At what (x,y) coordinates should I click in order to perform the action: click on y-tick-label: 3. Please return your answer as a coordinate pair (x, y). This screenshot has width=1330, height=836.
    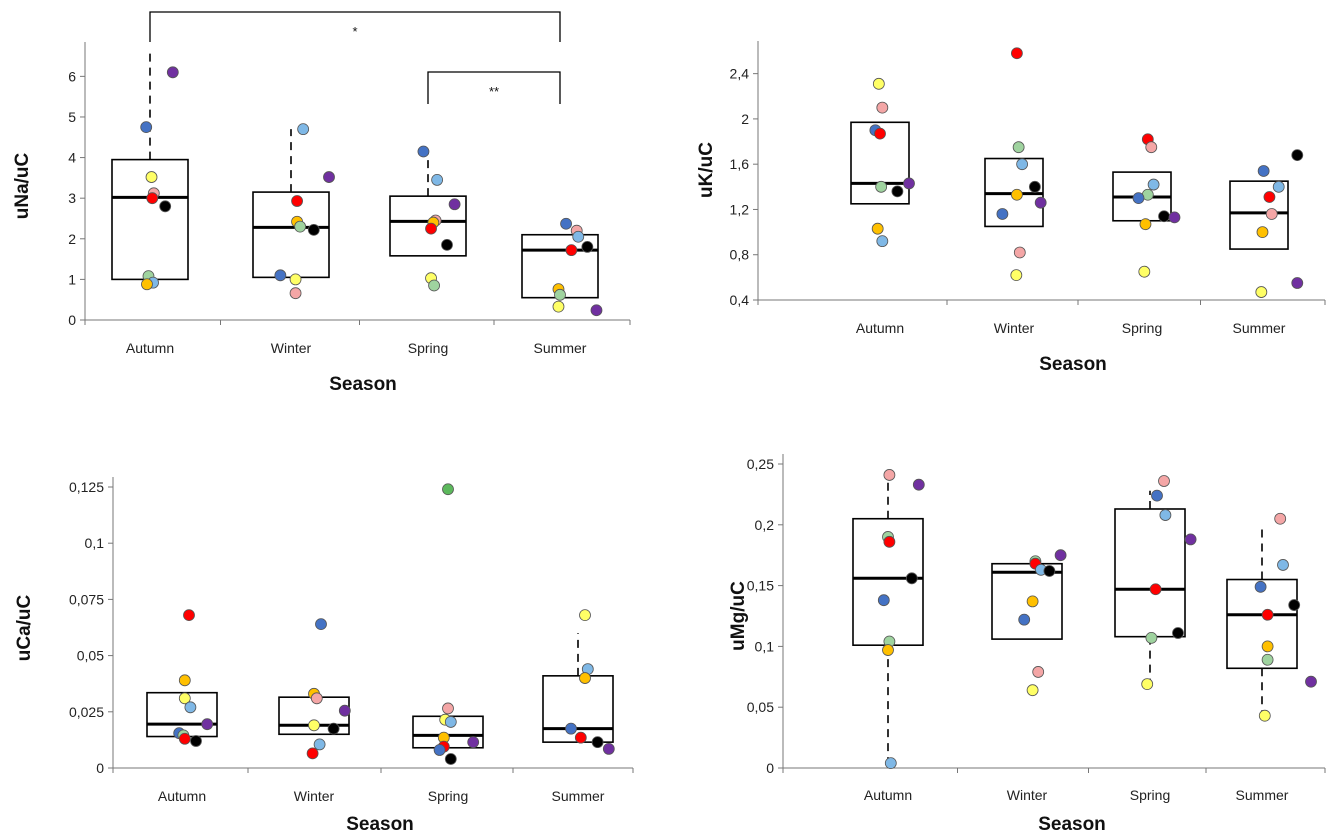
    Looking at the image, I should click on (72, 198).